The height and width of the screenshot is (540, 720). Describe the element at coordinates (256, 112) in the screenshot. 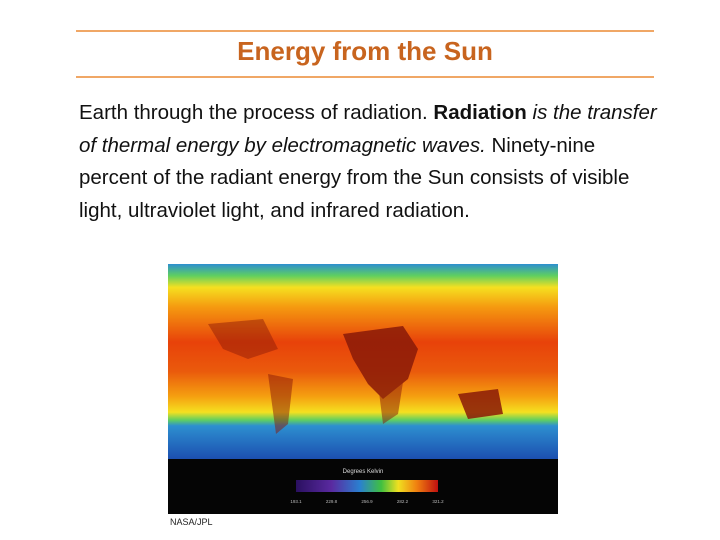

I see `text-run: Earth through the process of radiation.` at that location.